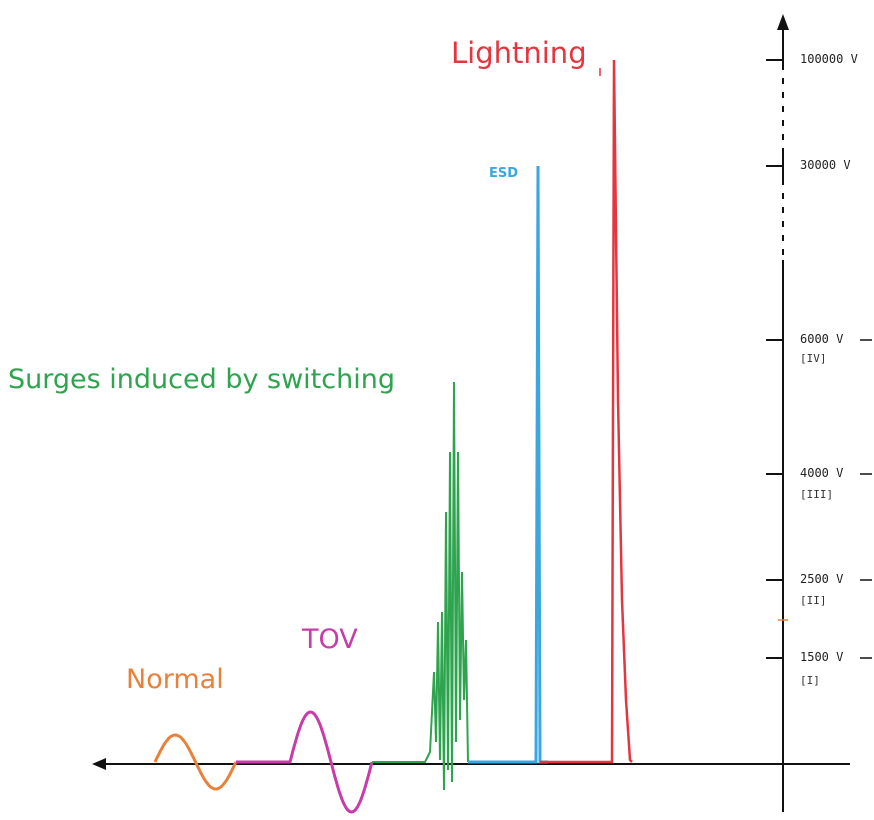 This screenshot has width=874, height=820. I want to click on label-lightning: Lightning, so click(519, 53).